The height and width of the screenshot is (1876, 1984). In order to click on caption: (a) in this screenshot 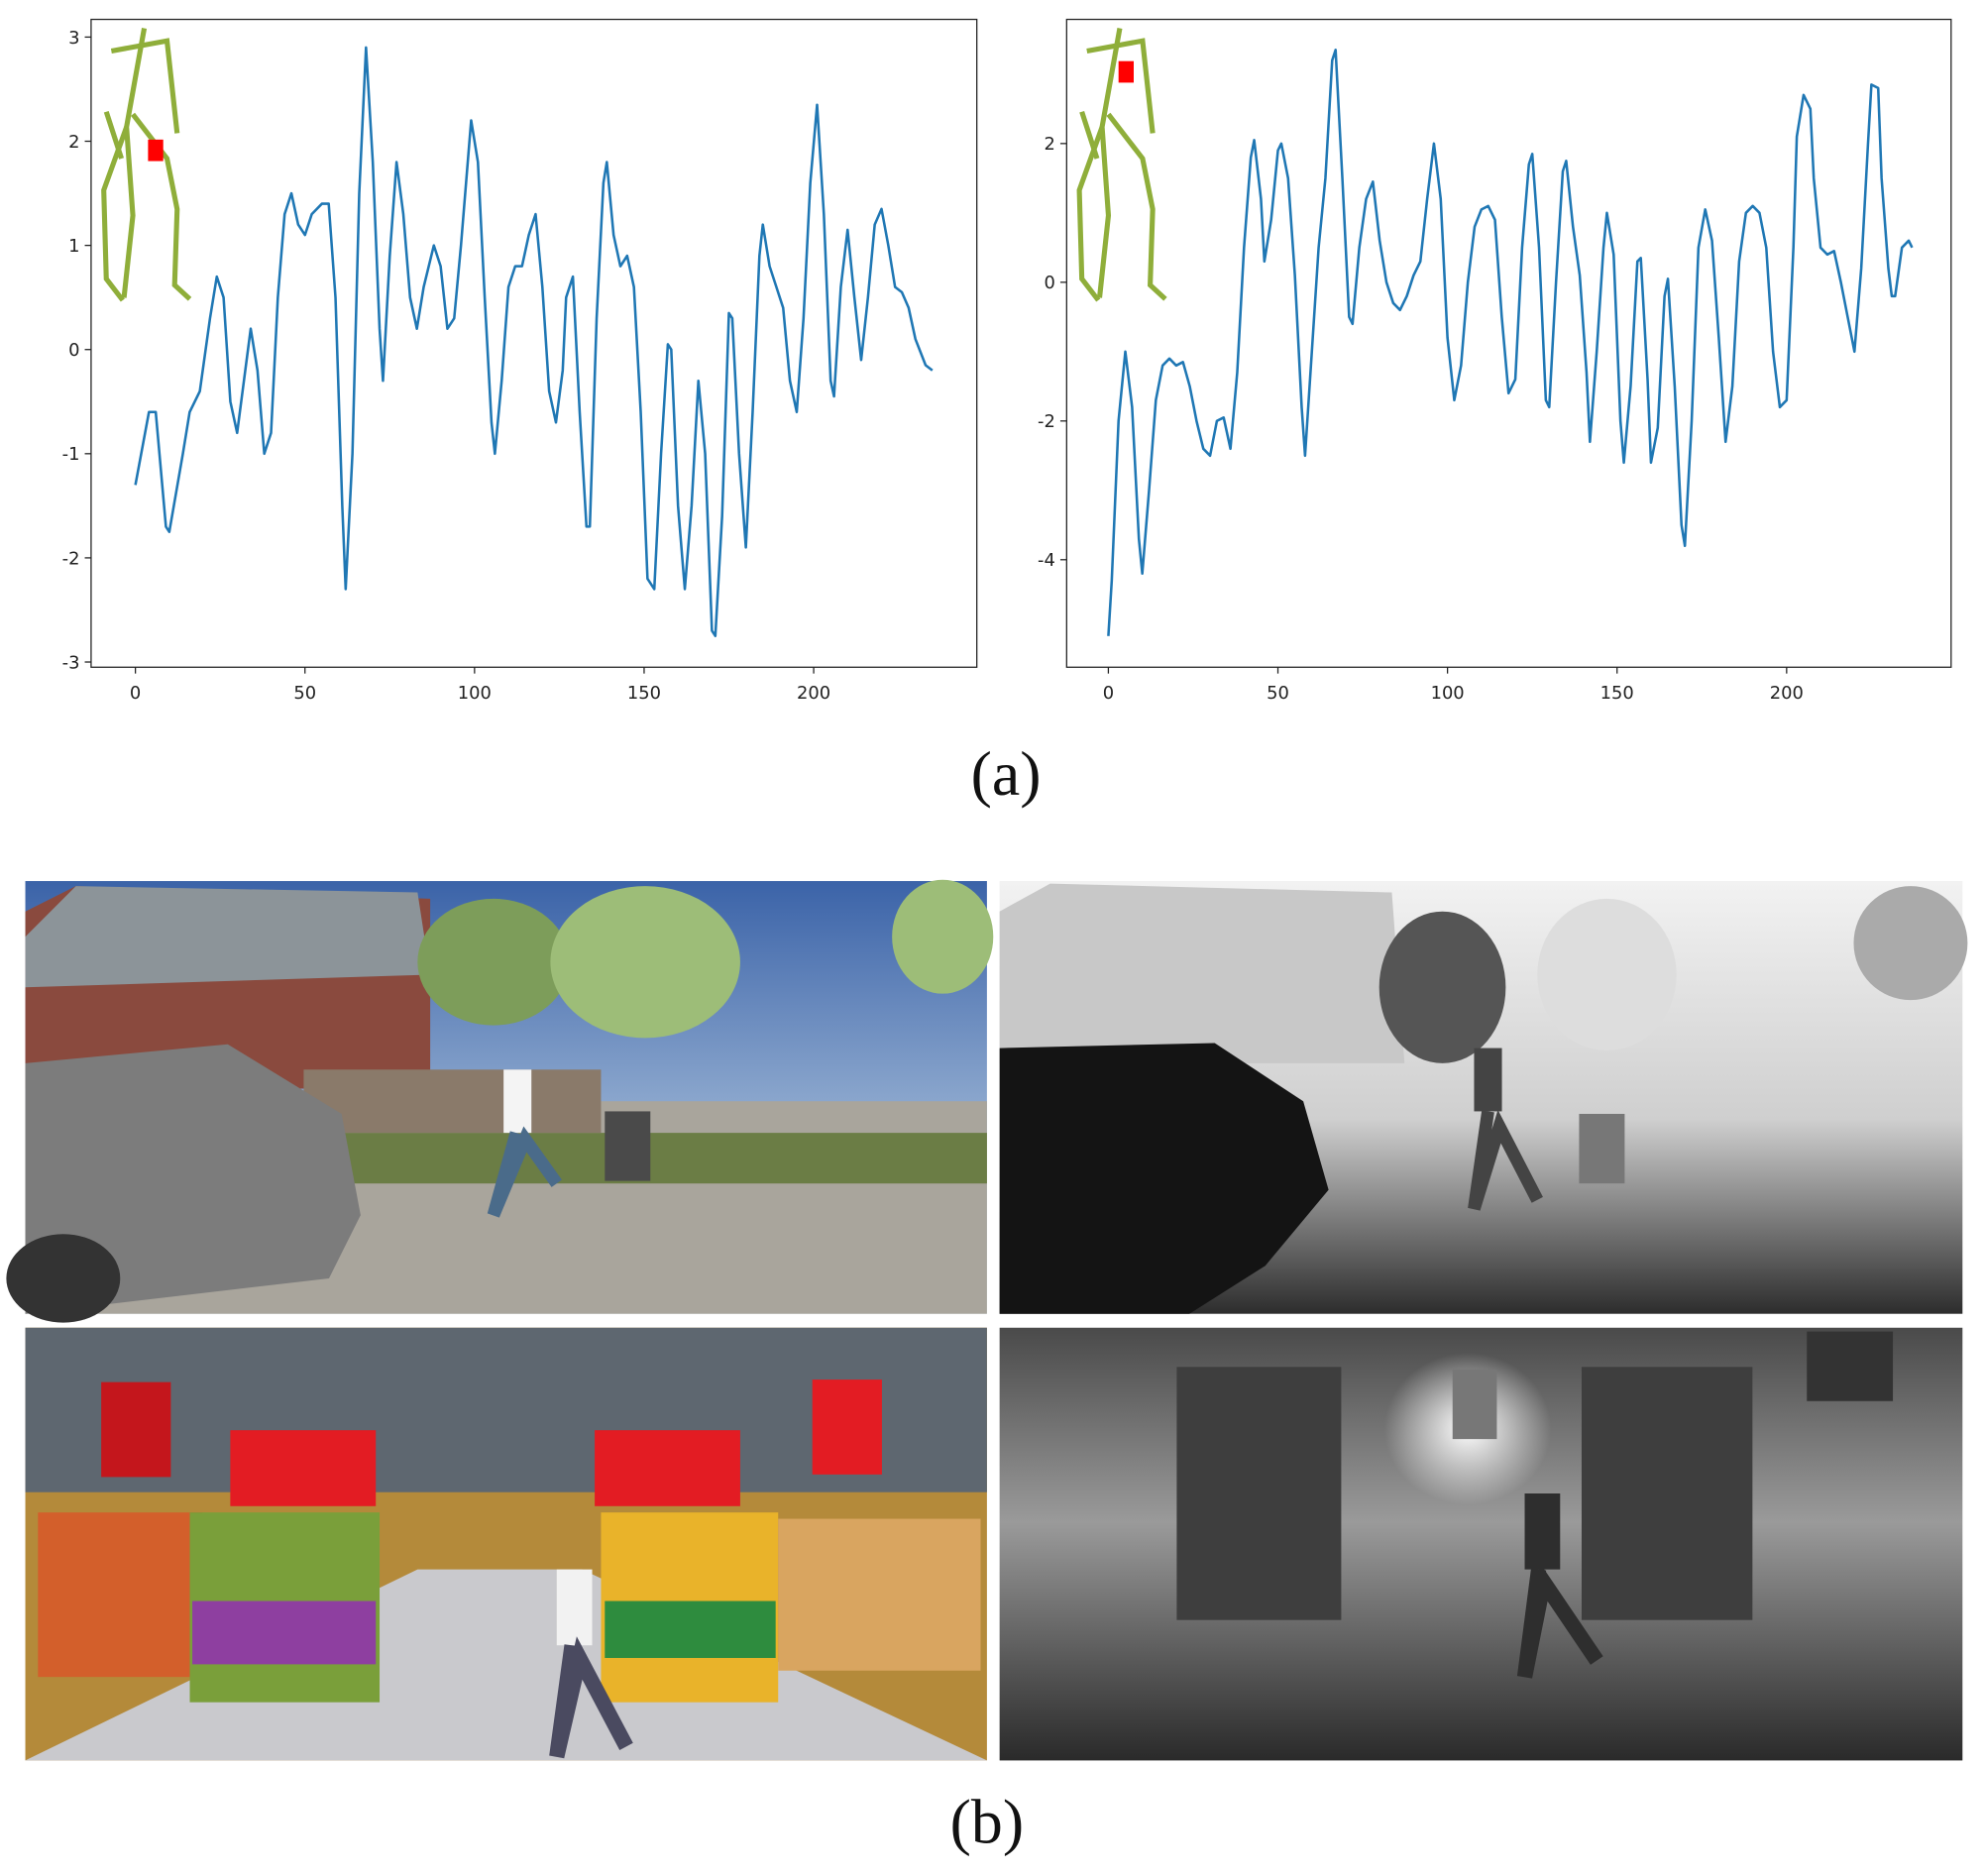, I will do `click(1006, 774)`.